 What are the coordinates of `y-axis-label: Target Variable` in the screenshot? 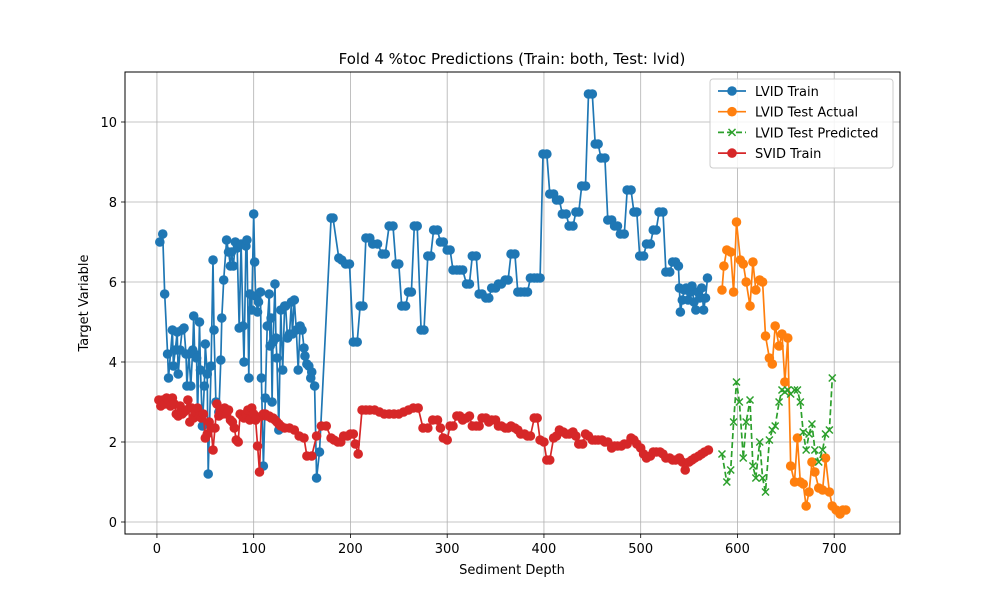 It's located at (84, 304).